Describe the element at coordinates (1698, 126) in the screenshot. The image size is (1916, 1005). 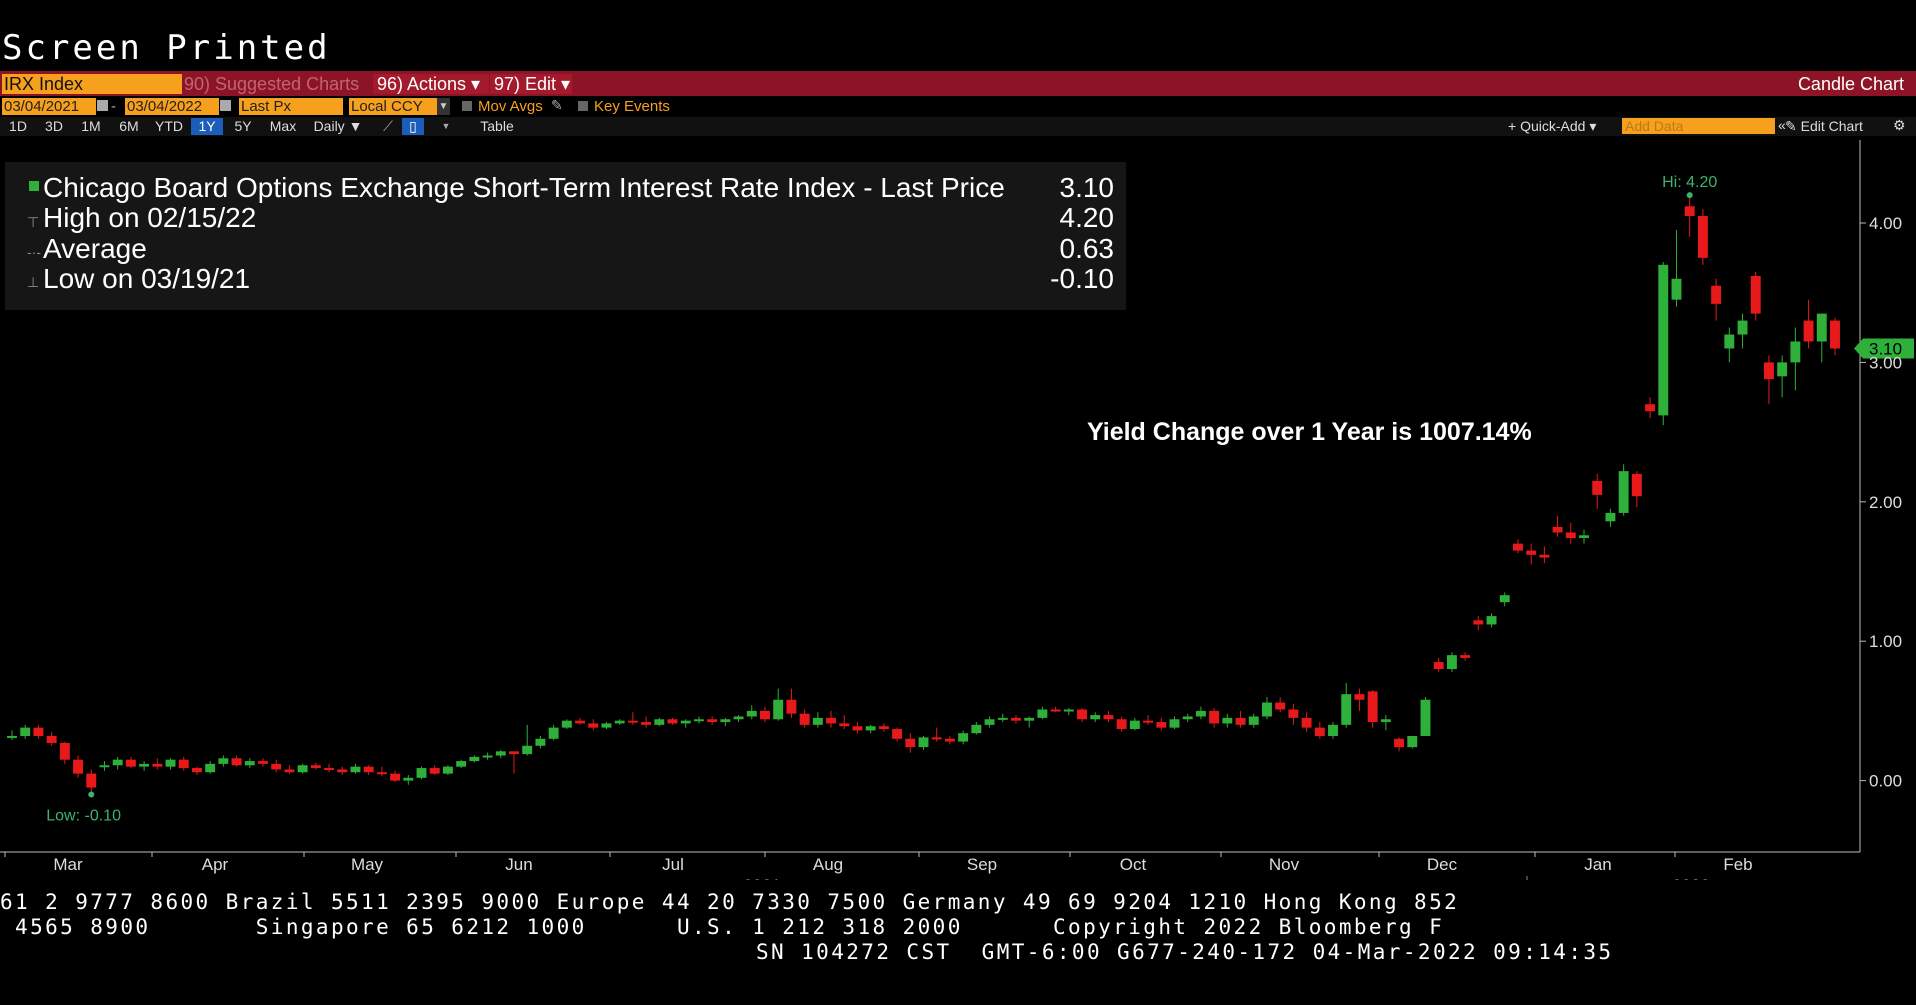
I see `add-data-input: Add Data` at that location.